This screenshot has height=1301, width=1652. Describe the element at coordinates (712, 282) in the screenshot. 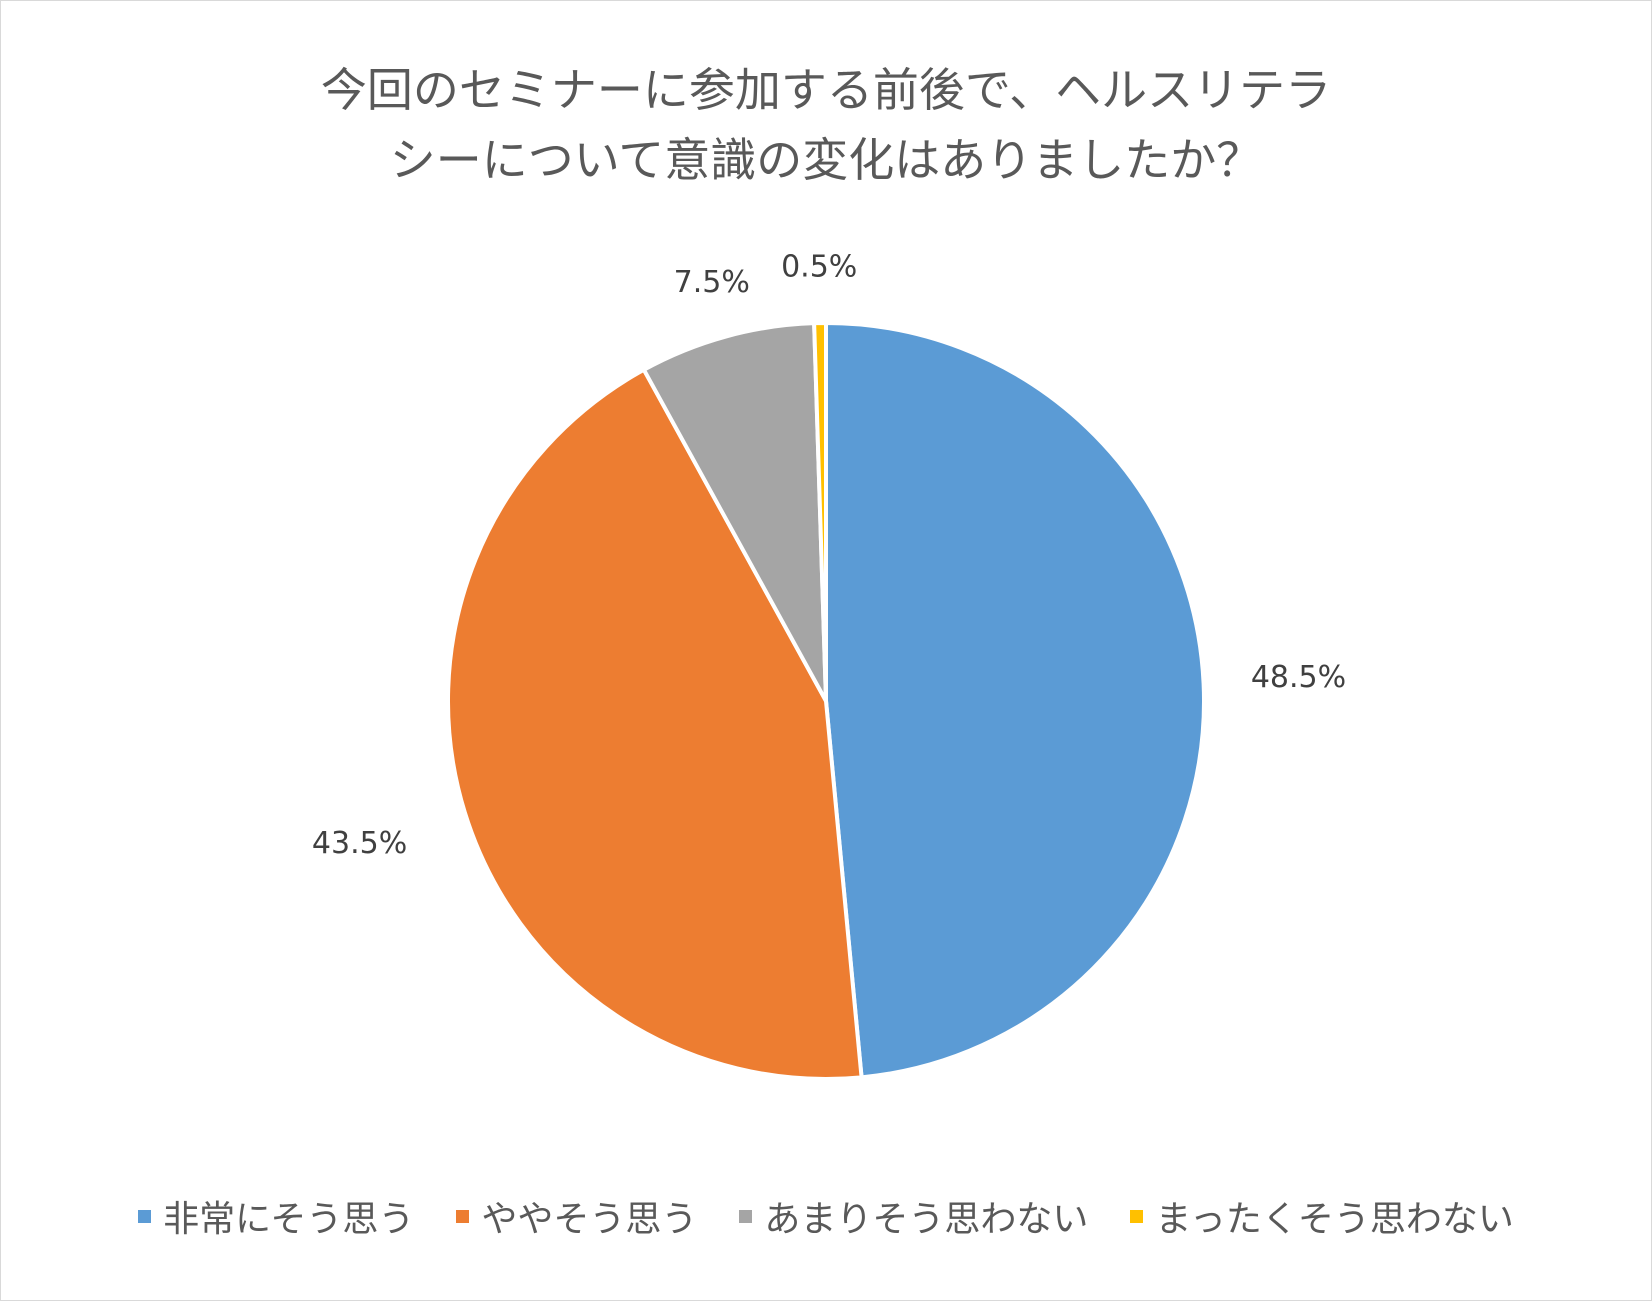

I see `data-label-3: 7.5%` at that location.